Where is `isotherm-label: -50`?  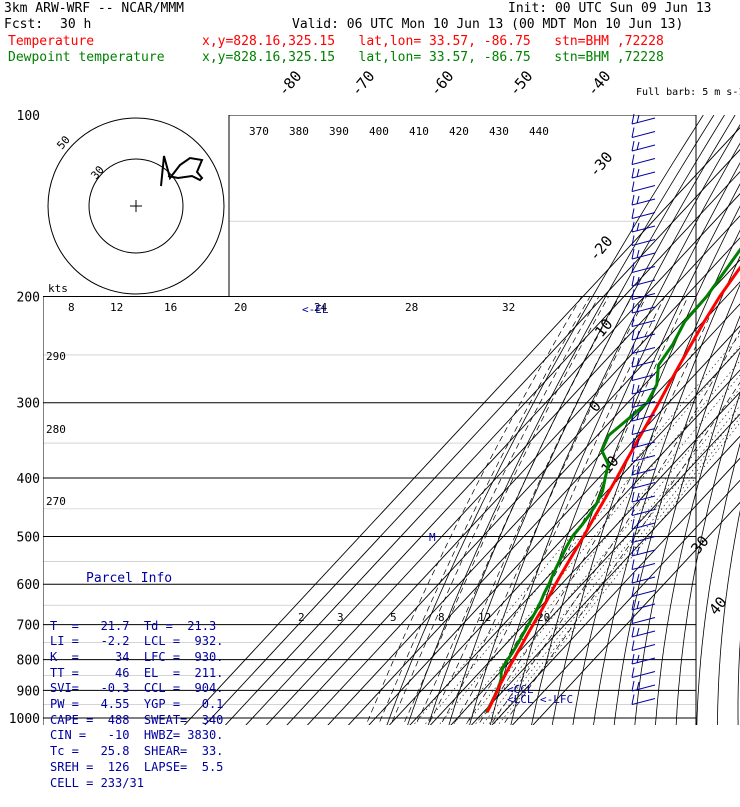
isotherm-label: -50 is located at coordinates (520, 83).